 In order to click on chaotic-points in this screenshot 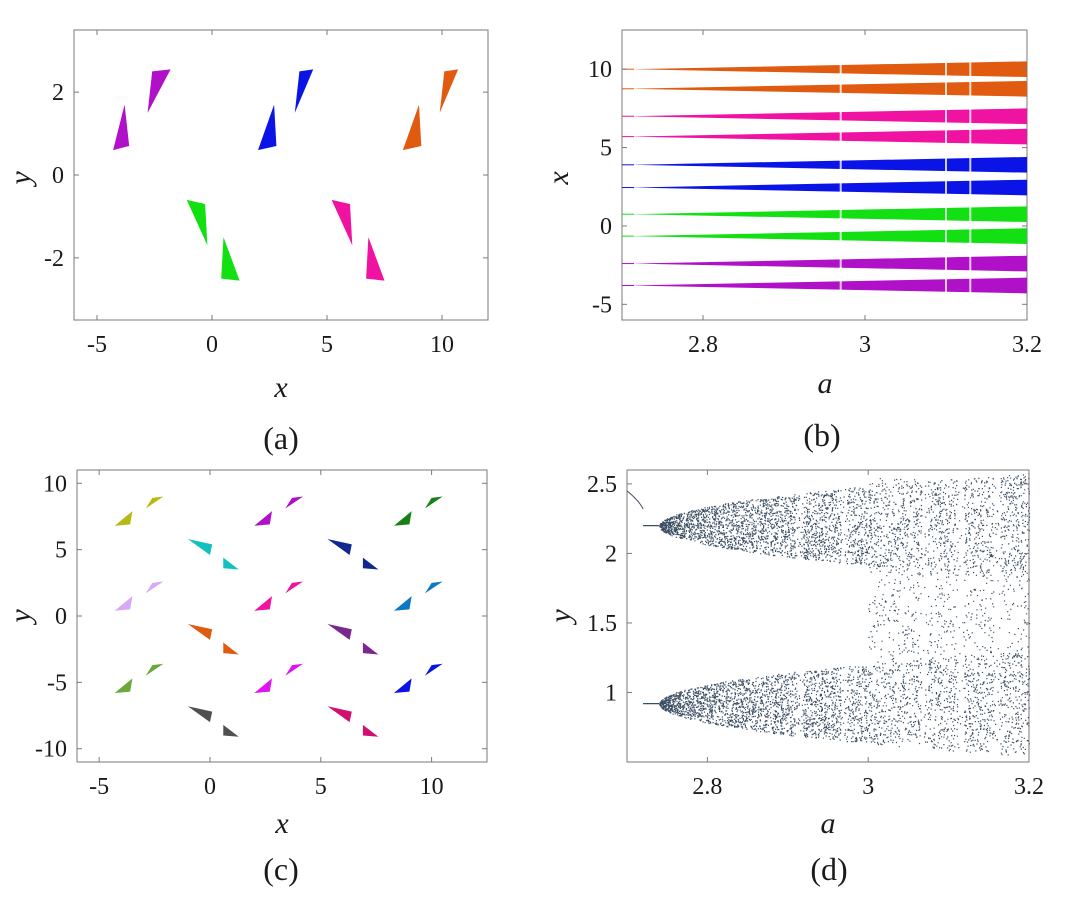, I will do `click(845, 614)`.